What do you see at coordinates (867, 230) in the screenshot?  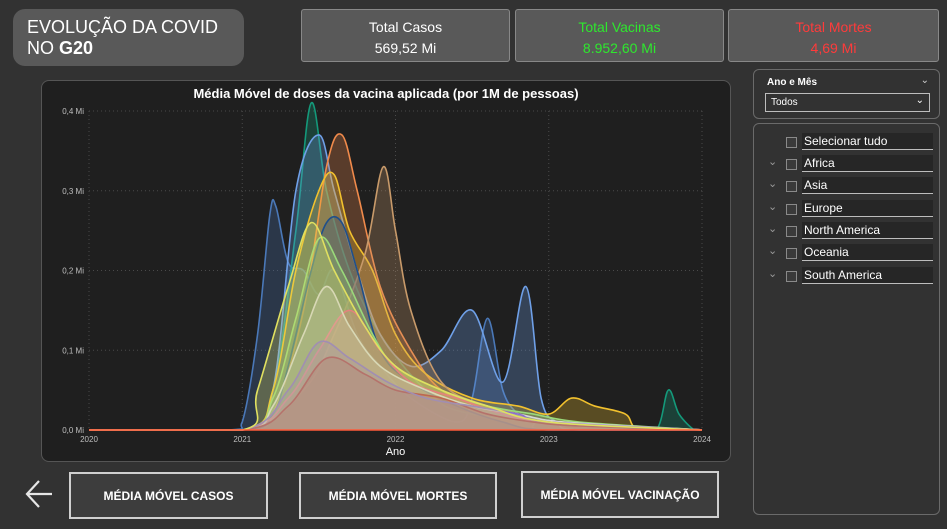 I see `list-item-label: North America` at bounding box center [867, 230].